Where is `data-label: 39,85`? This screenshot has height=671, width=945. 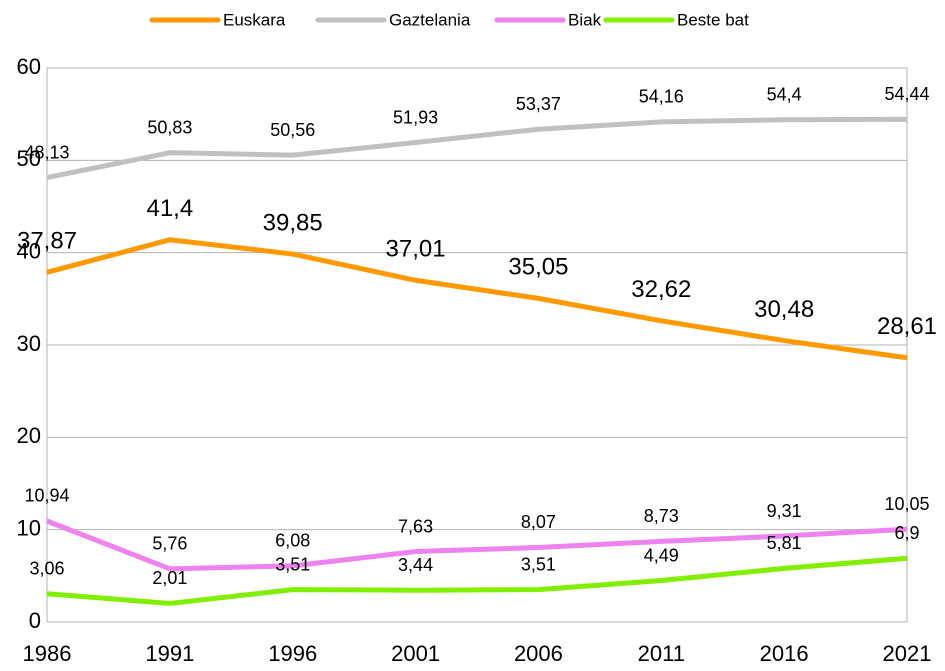 data-label: 39,85 is located at coordinates (293, 222).